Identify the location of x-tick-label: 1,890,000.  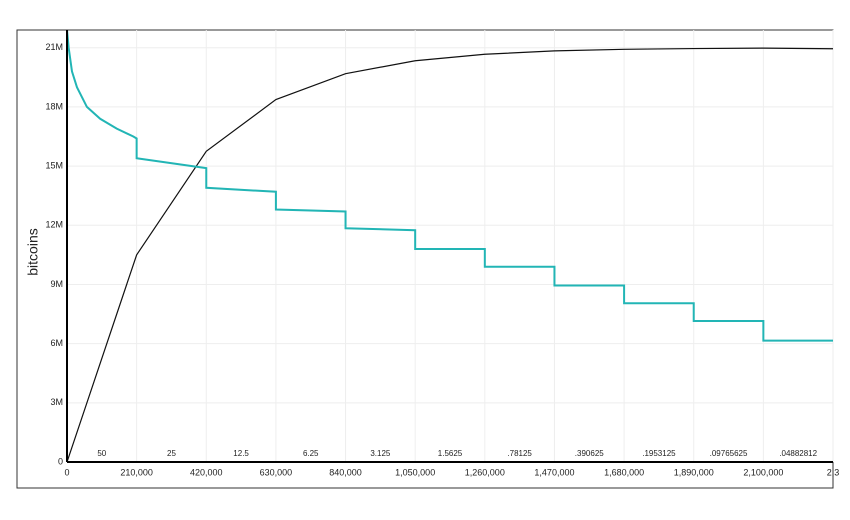
(694, 472).